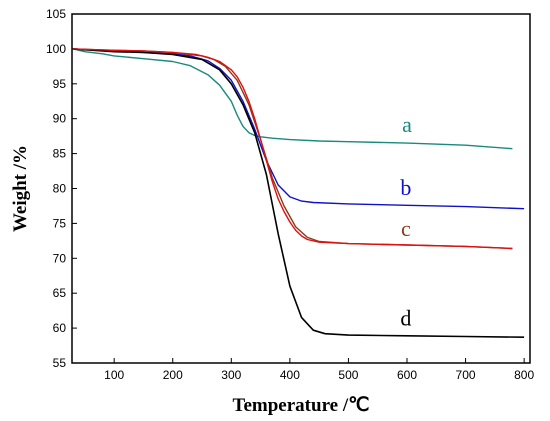  I want to click on series-label-b: b, so click(405, 187).